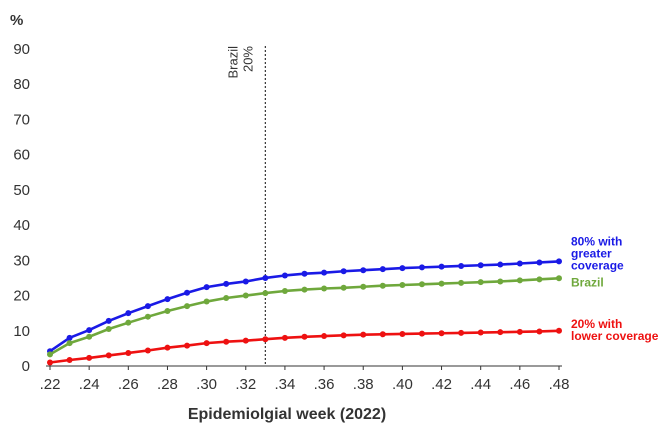 The height and width of the screenshot is (427, 667). I want to click on y-tick-label: 10, so click(21, 331).